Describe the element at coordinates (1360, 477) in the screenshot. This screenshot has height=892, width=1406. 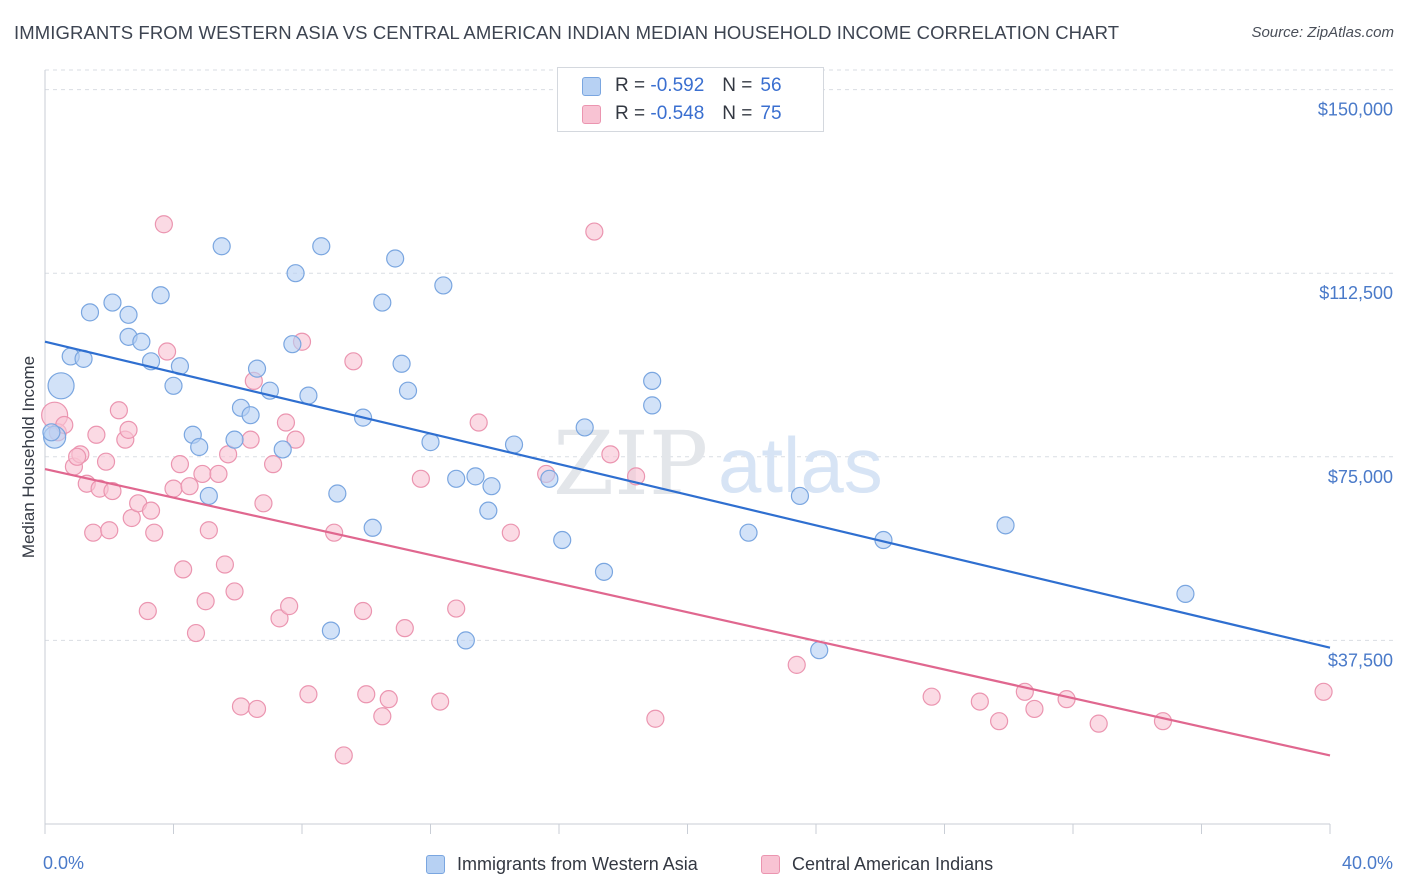
I see `y-tick-label: $75,000` at that location.